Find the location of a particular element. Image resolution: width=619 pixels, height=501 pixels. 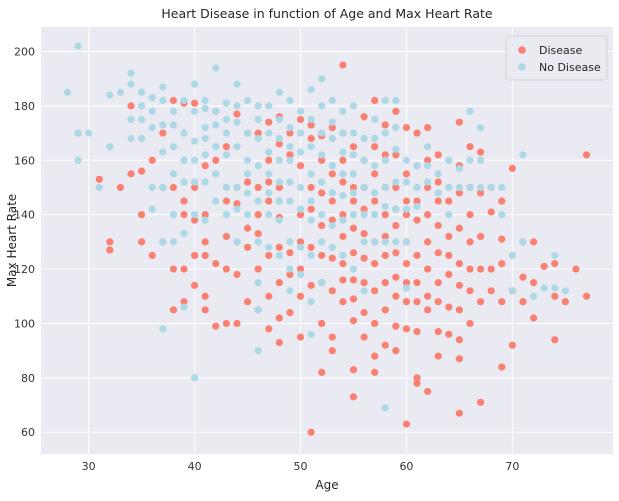

y-tick-label: 140 is located at coordinates (24, 215).